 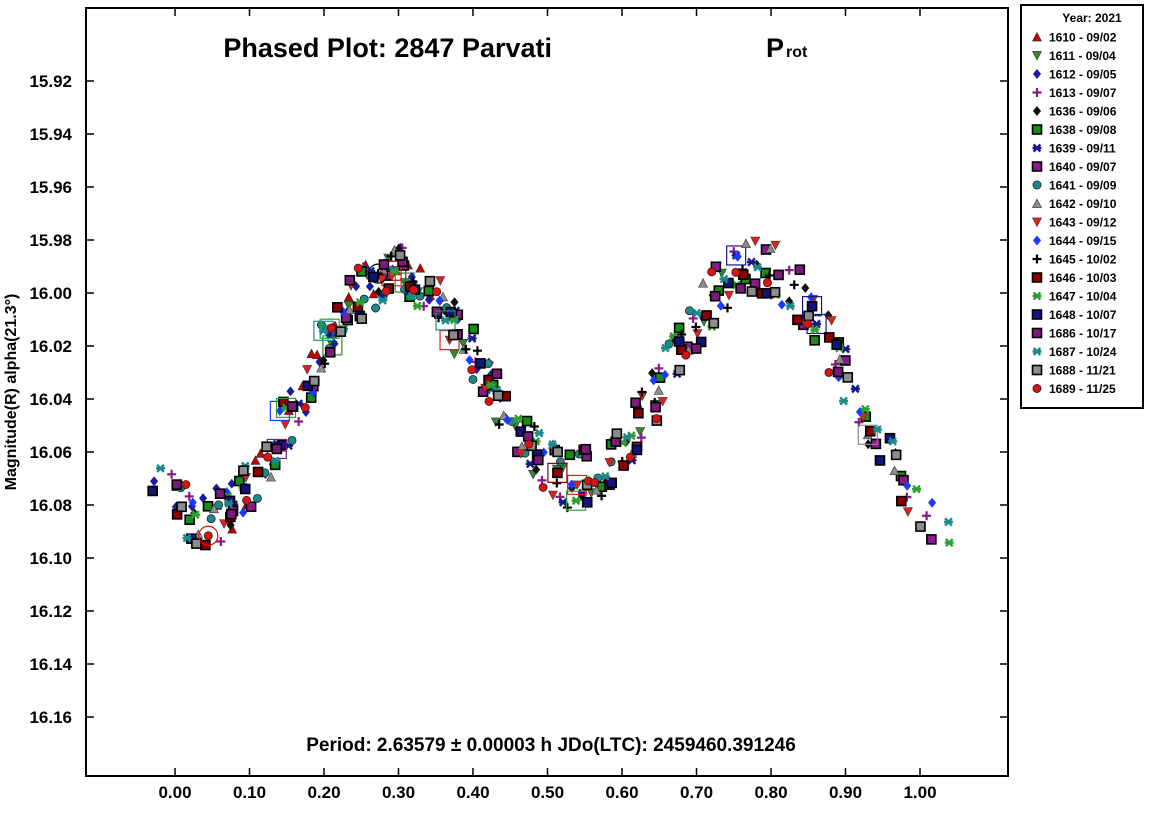 What do you see at coordinates (1083, 75) in the screenshot?
I see `legend-label: 1612 - 09/05` at bounding box center [1083, 75].